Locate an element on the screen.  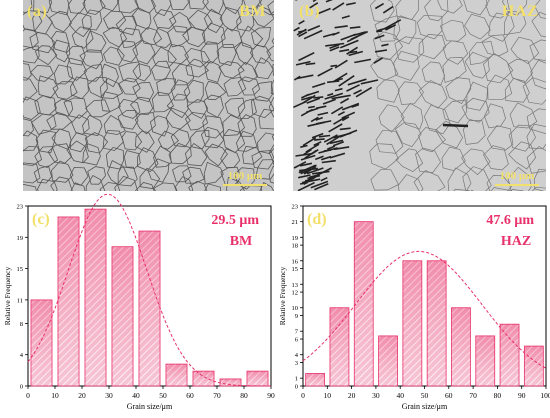
gaussian-fit-curve is located at coordinates (424, 309).